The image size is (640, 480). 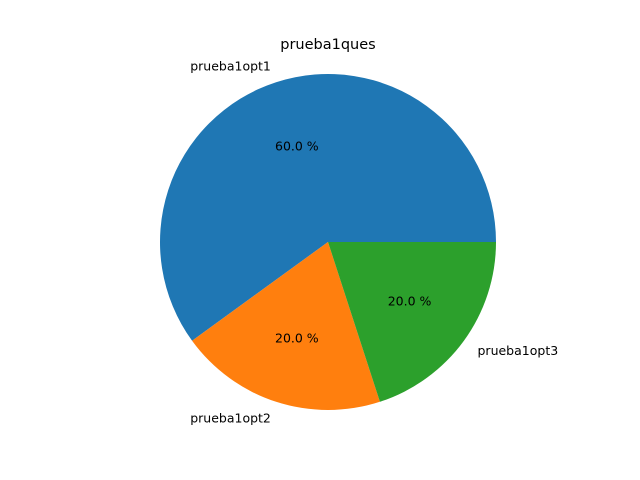 What do you see at coordinates (297, 337) in the screenshot?
I see `slice-percent-2: 20.0 %` at bounding box center [297, 337].